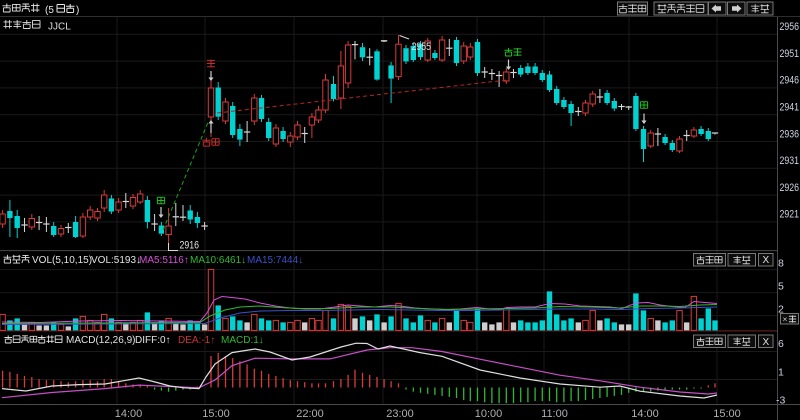  What do you see at coordinates (116, 260) in the screenshot?
I see `svg-text: VOL:5193↓` at bounding box center [116, 260].